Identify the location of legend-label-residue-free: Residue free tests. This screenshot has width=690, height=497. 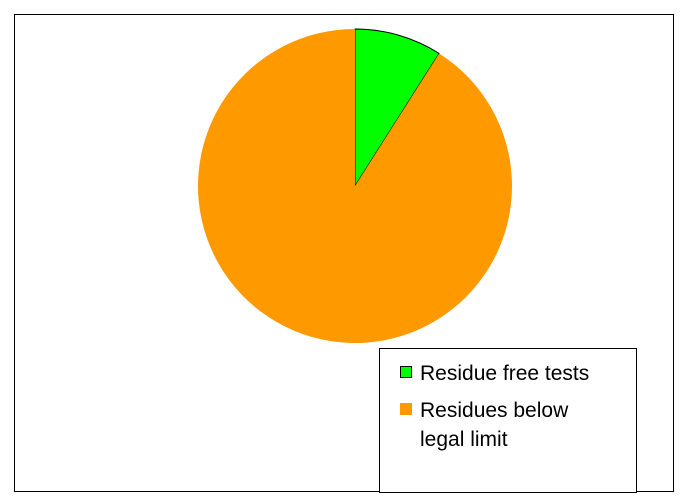
(505, 373).